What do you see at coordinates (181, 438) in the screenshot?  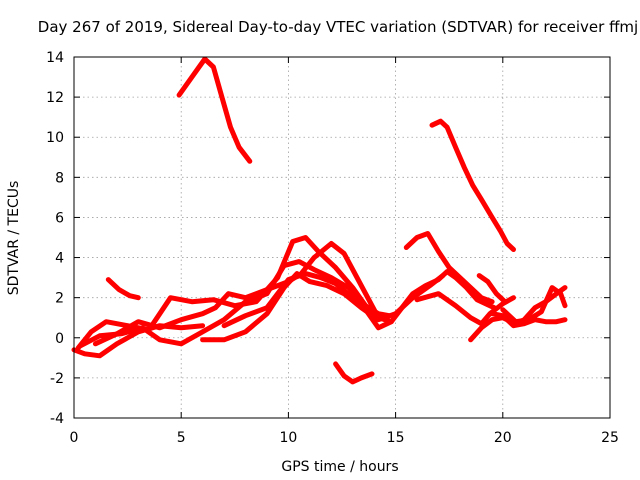 I see `x-tick-label: 5` at bounding box center [181, 438].